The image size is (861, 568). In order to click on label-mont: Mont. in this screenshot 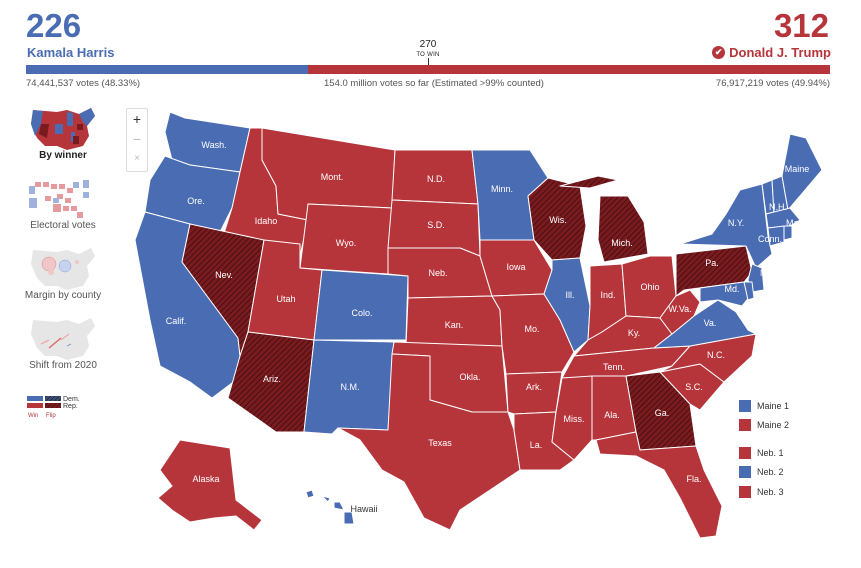, I will do `click(332, 177)`.